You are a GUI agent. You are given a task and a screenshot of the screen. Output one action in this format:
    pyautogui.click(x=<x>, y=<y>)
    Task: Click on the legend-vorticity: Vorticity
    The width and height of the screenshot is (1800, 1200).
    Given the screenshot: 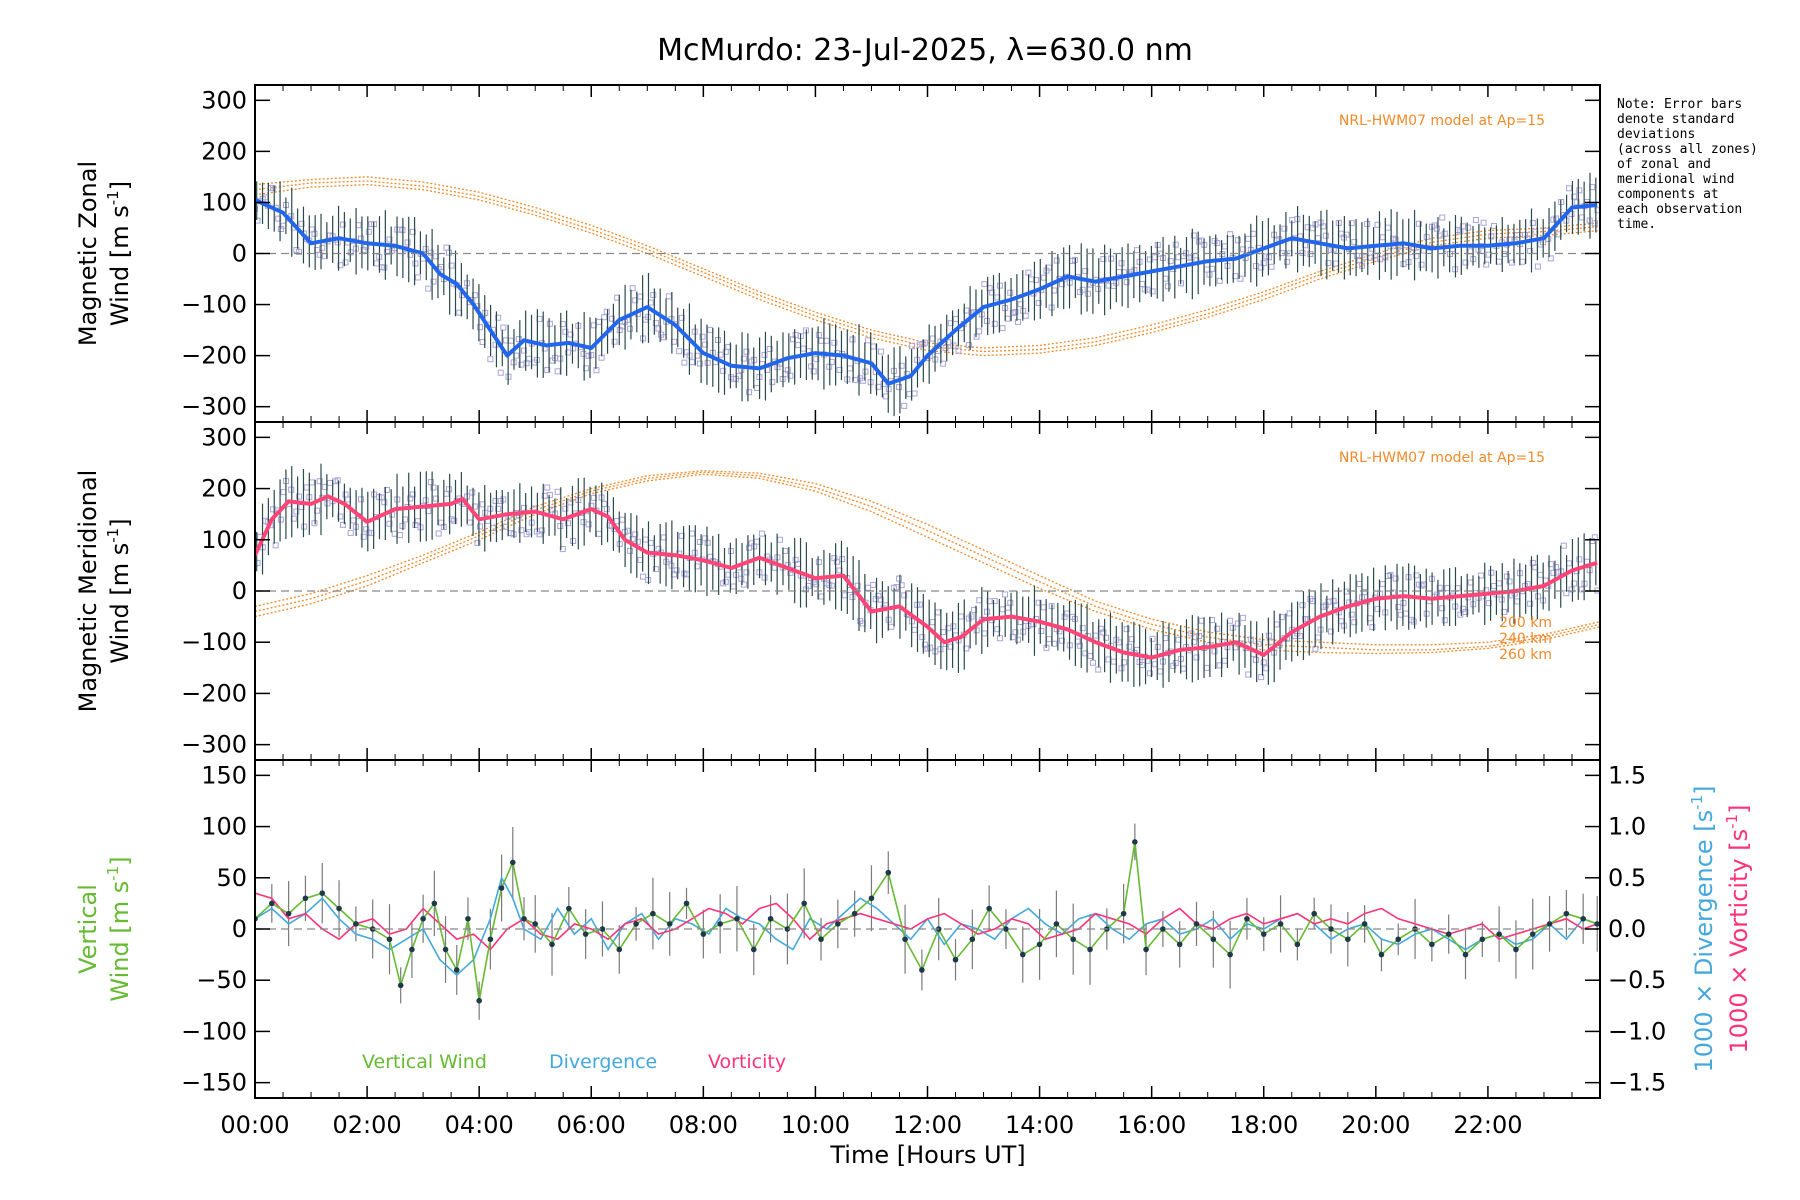 What is the action you would take?
    pyautogui.click(x=747, y=1062)
    